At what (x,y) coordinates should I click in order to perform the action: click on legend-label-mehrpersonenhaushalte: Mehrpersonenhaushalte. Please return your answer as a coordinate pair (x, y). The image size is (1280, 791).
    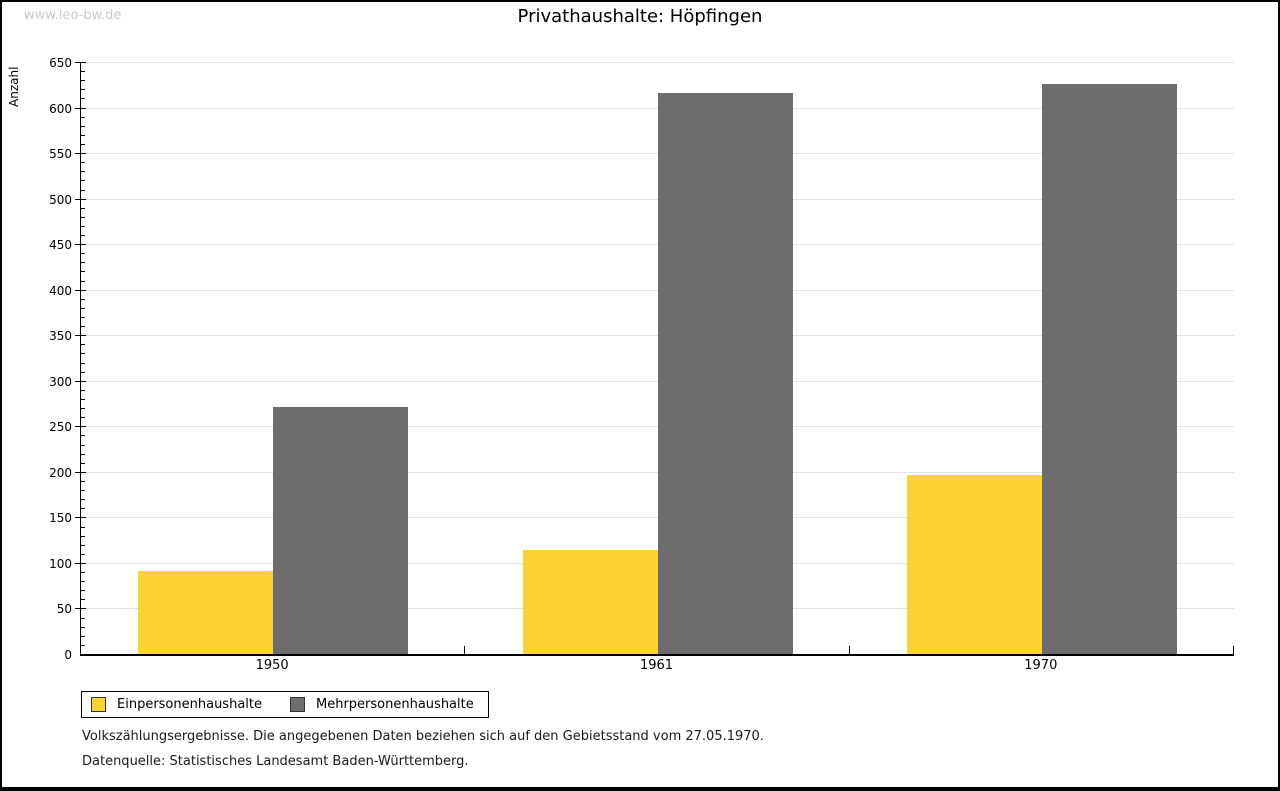
    Looking at the image, I should click on (395, 704).